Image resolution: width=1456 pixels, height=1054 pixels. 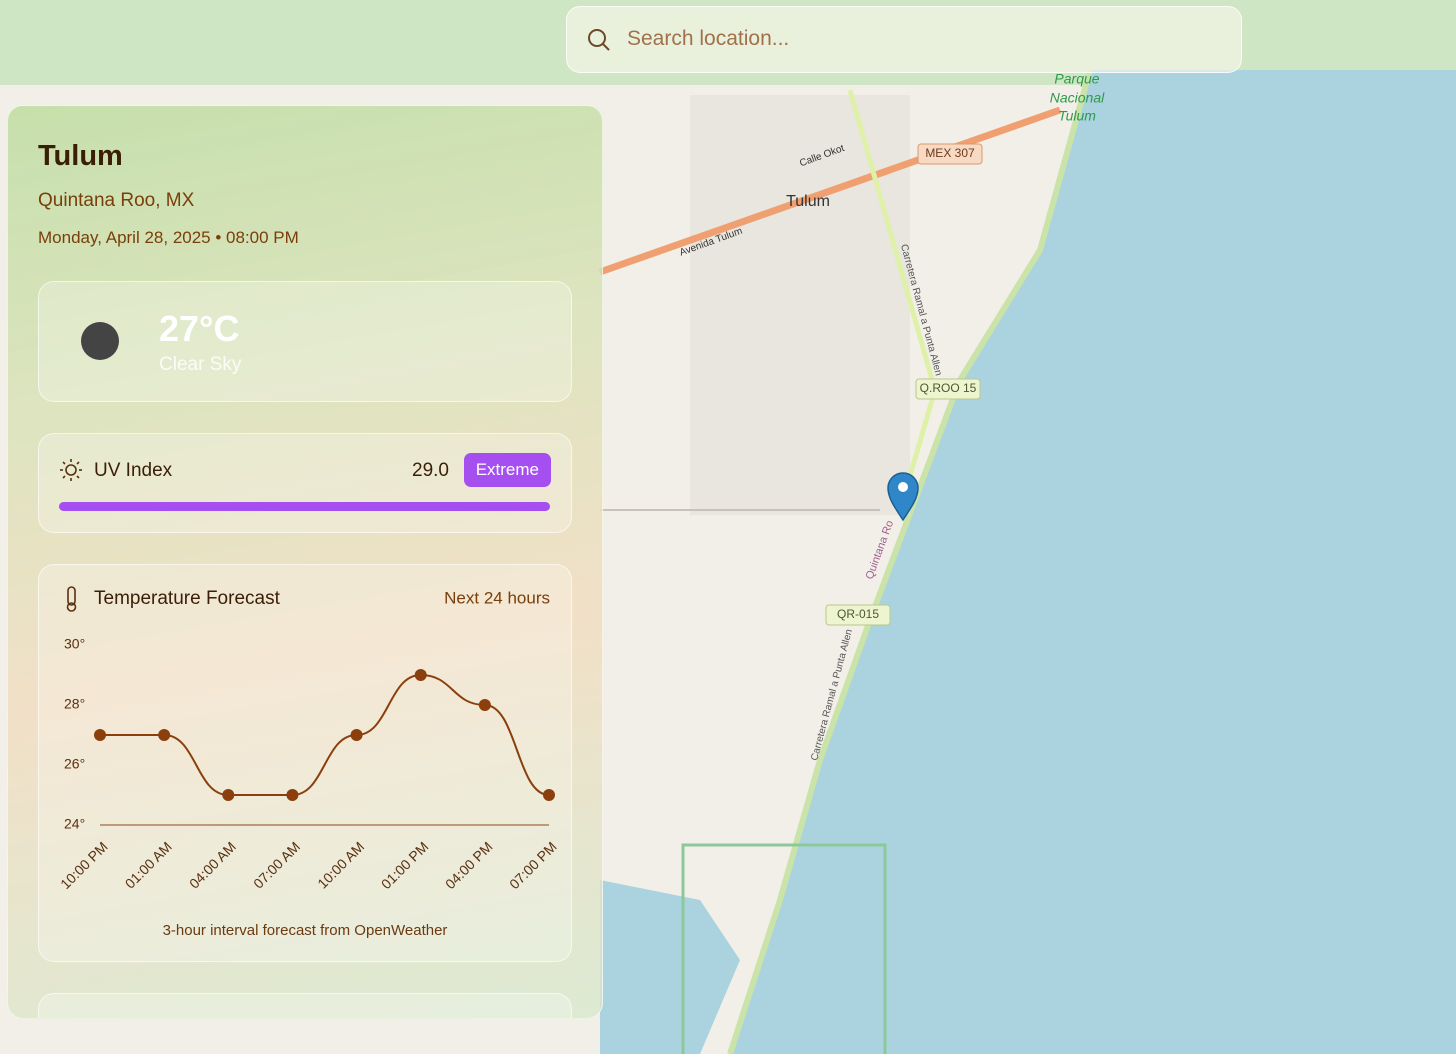 What do you see at coordinates (405, 865) in the screenshot?
I see `x-tick-label: 01:00 PM` at bounding box center [405, 865].